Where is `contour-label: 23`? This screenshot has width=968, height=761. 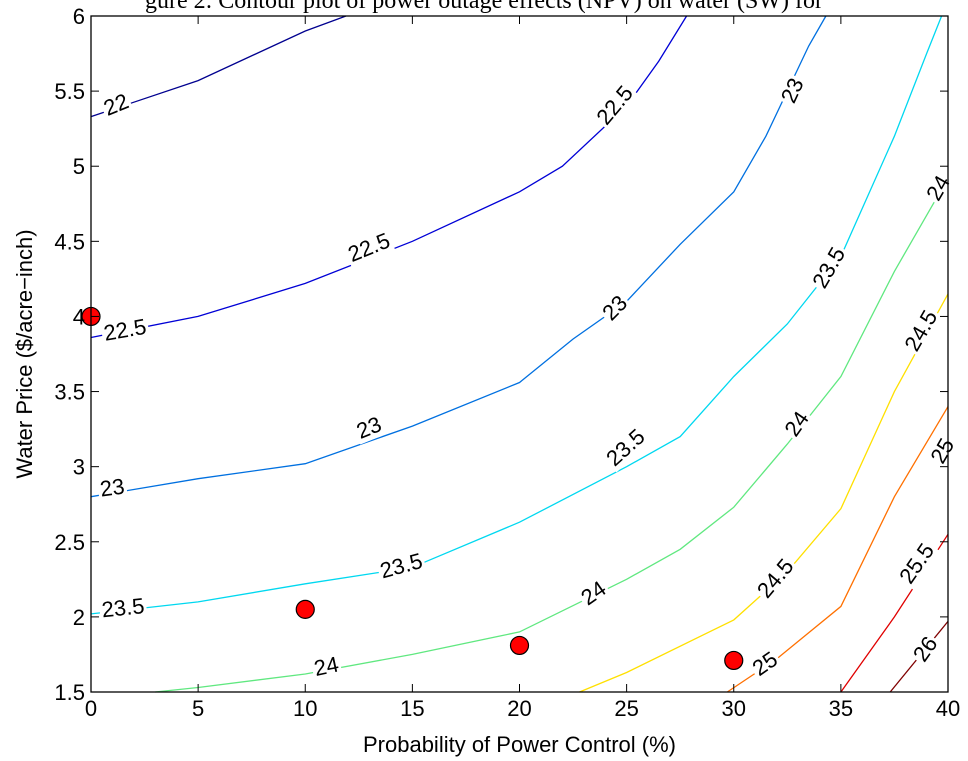 contour-label: 23 is located at coordinates (112, 487).